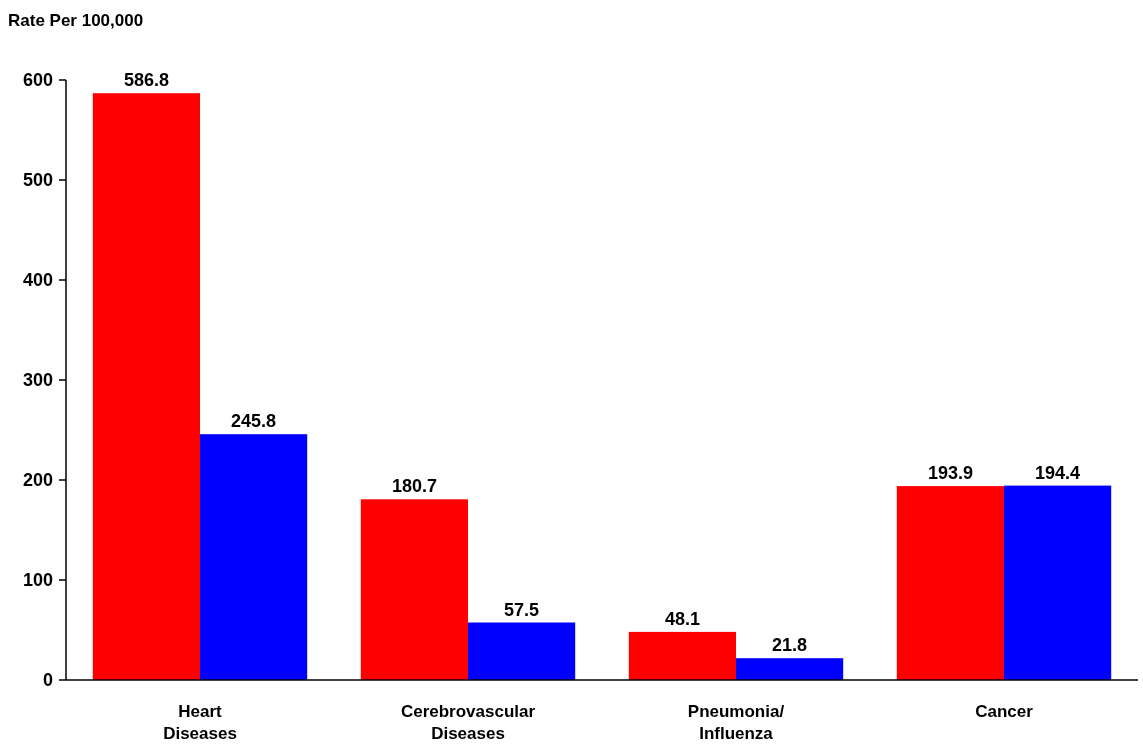 Image resolution: width=1143 pixels, height=755 pixels. Describe the element at coordinates (37, 380) in the screenshot. I see `y-tick-label: 300` at that location.